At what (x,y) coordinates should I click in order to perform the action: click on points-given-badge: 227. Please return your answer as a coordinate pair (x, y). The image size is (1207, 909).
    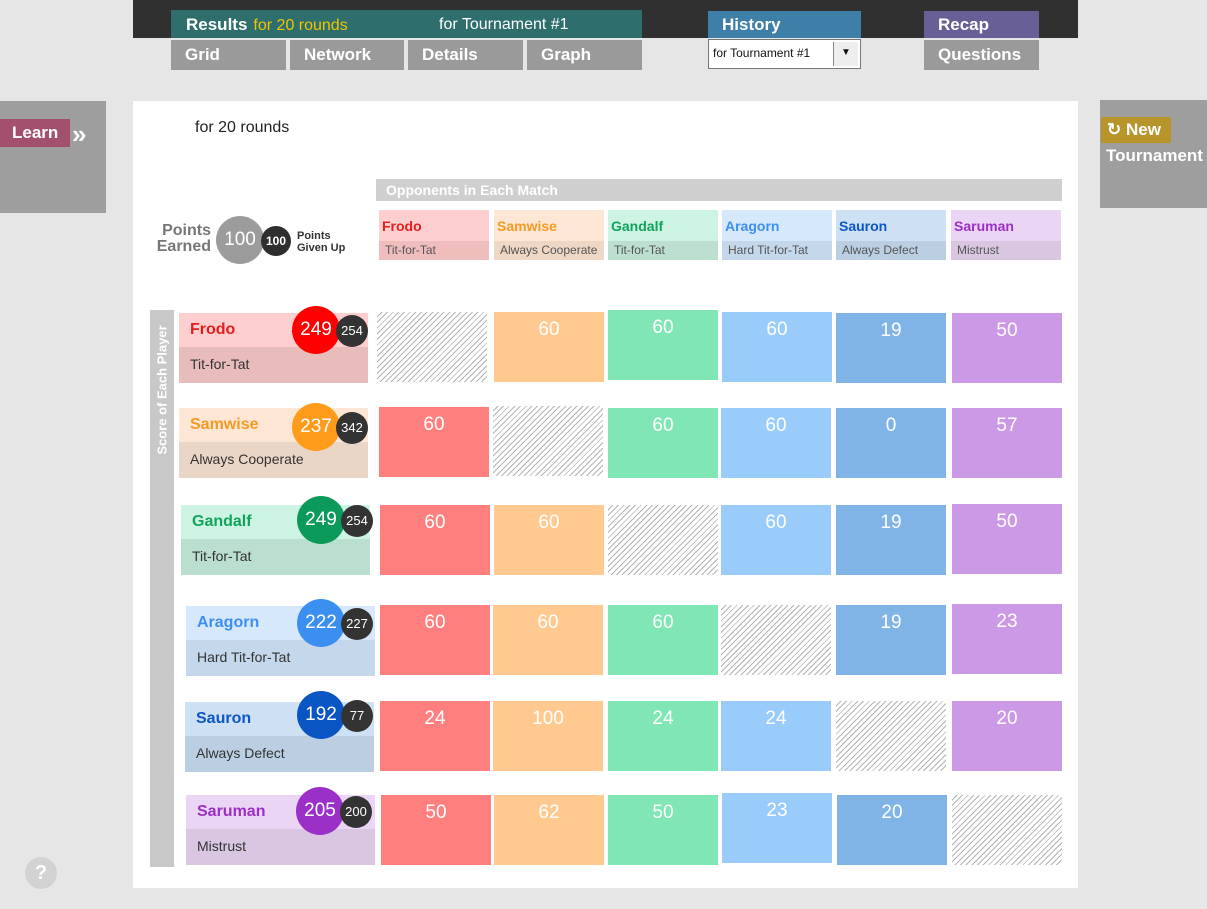
    Looking at the image, I should click on (357, 624).